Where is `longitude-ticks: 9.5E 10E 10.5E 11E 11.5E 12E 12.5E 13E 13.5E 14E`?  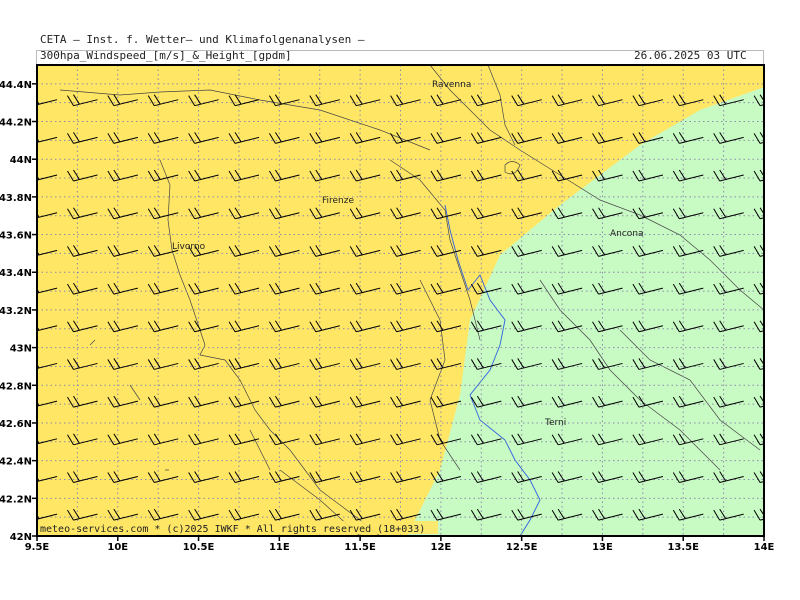
longitude-ticks: 9.5E 10E 10.5E 11E 11.5E 12E 12.5E 13E 13.5E 14E is located at coordinates (400, 544).